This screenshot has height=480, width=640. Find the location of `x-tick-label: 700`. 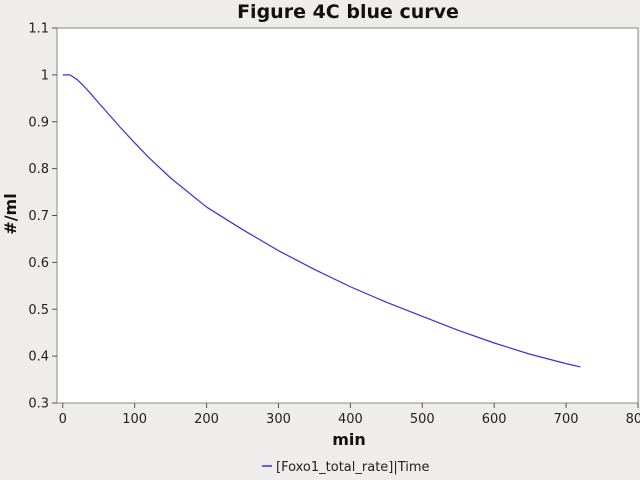

x-tick-label: 700 is located at coordinates (566, 419).